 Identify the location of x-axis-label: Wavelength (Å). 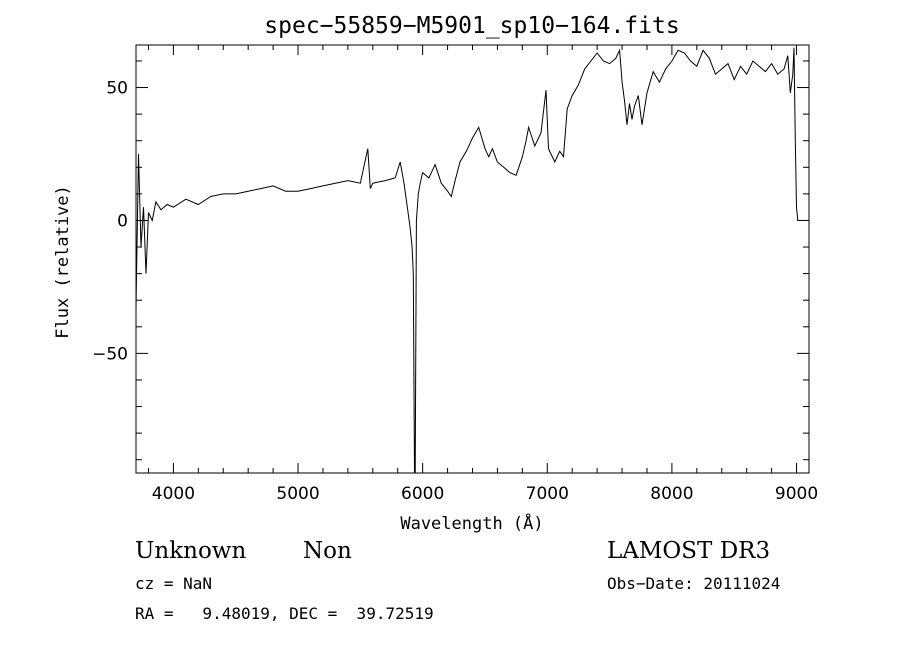
(471, 523).